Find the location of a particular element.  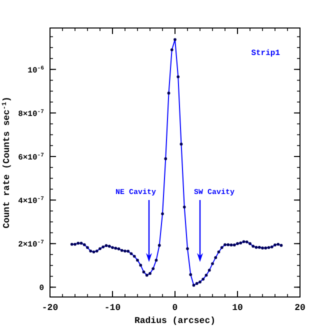

x-axis-title: Radius (arcsec) is located at coordinates (175, 321).